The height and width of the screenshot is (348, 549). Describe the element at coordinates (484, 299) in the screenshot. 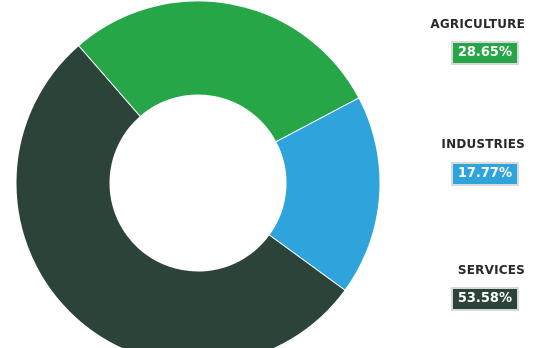

I see `legend-value-services: 53.58%` at that location.